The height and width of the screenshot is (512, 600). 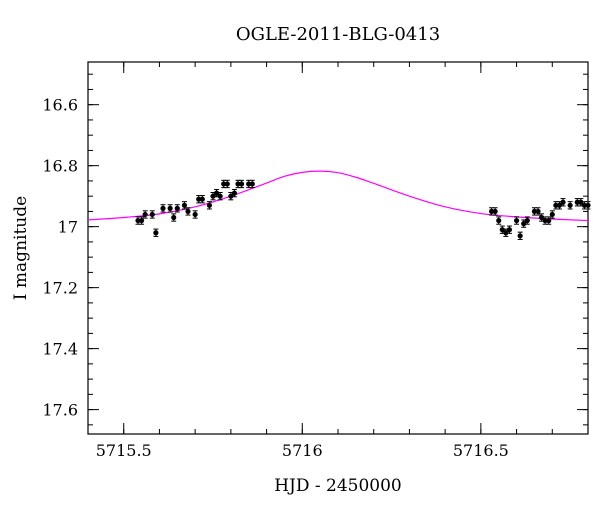 I want to click on model-curve, so click(x=338, y=196).